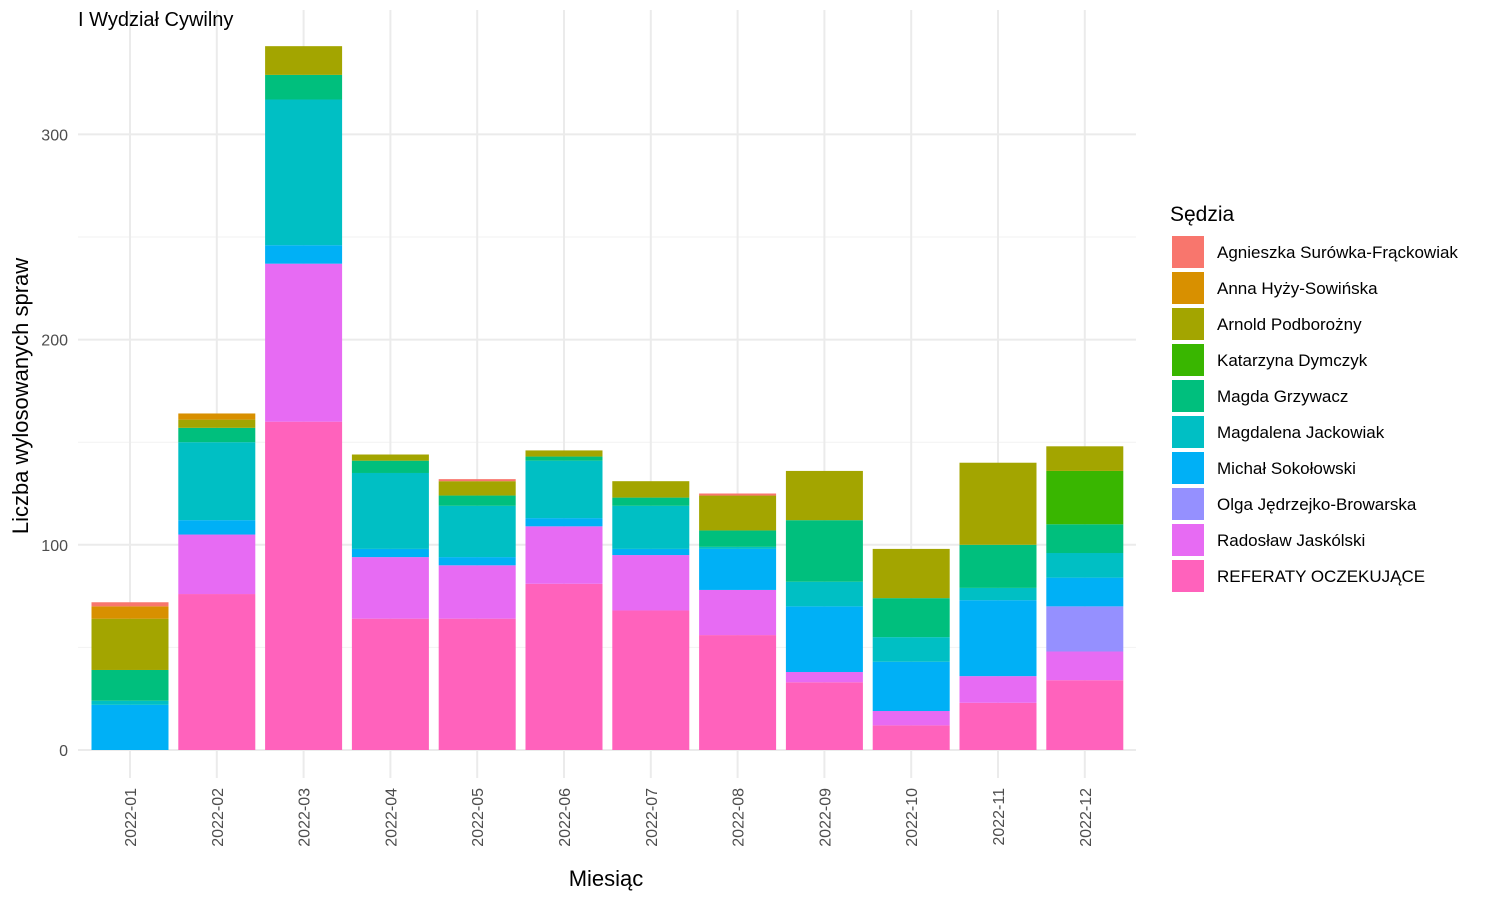  What do you see at coordinates (1202, 214) in the screenshot?
I see `legend-title: Sędzia` at bounding box center [1202, 214].